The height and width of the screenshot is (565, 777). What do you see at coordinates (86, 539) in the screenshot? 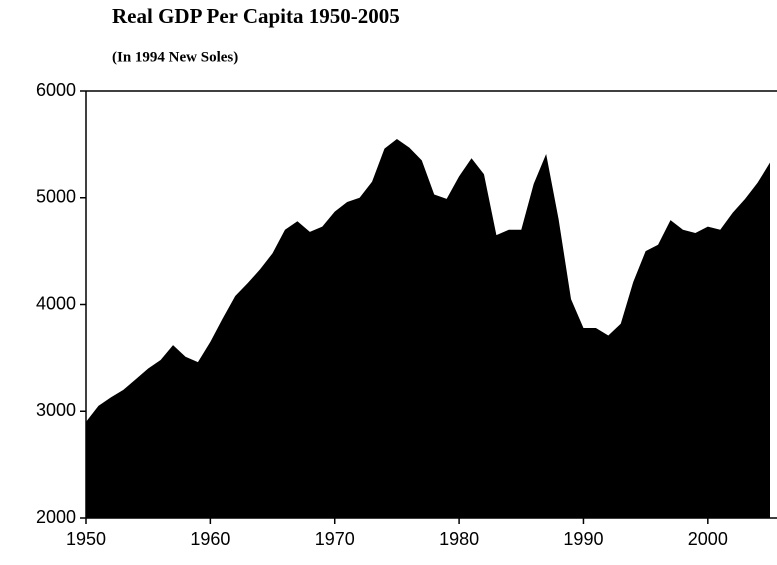
I see `x-tick-label: 1950` at bounding box center [86, 539].